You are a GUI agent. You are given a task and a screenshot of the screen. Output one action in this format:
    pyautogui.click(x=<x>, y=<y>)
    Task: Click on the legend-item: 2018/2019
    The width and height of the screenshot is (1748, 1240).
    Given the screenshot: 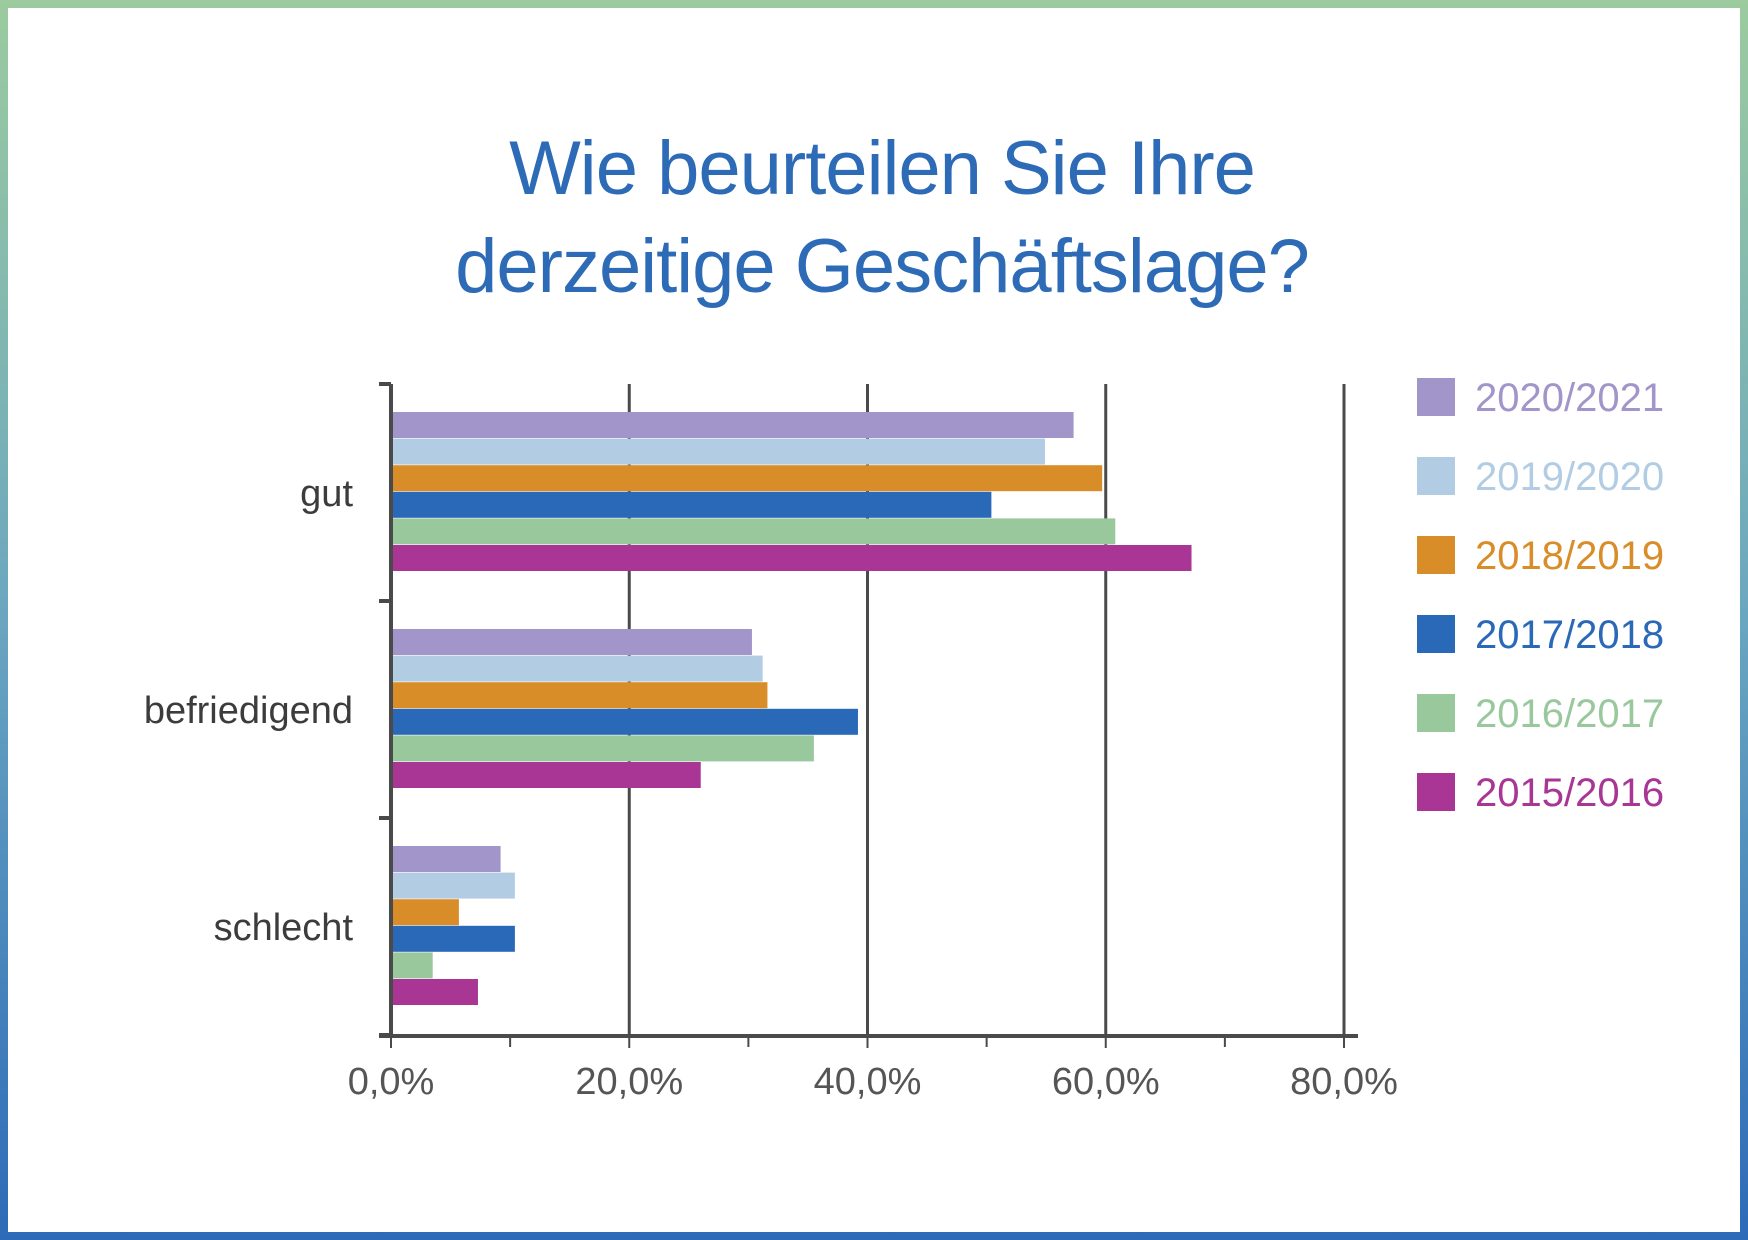 What is the action you would take?
    pyautogui.click(x=1567, y=556)
    